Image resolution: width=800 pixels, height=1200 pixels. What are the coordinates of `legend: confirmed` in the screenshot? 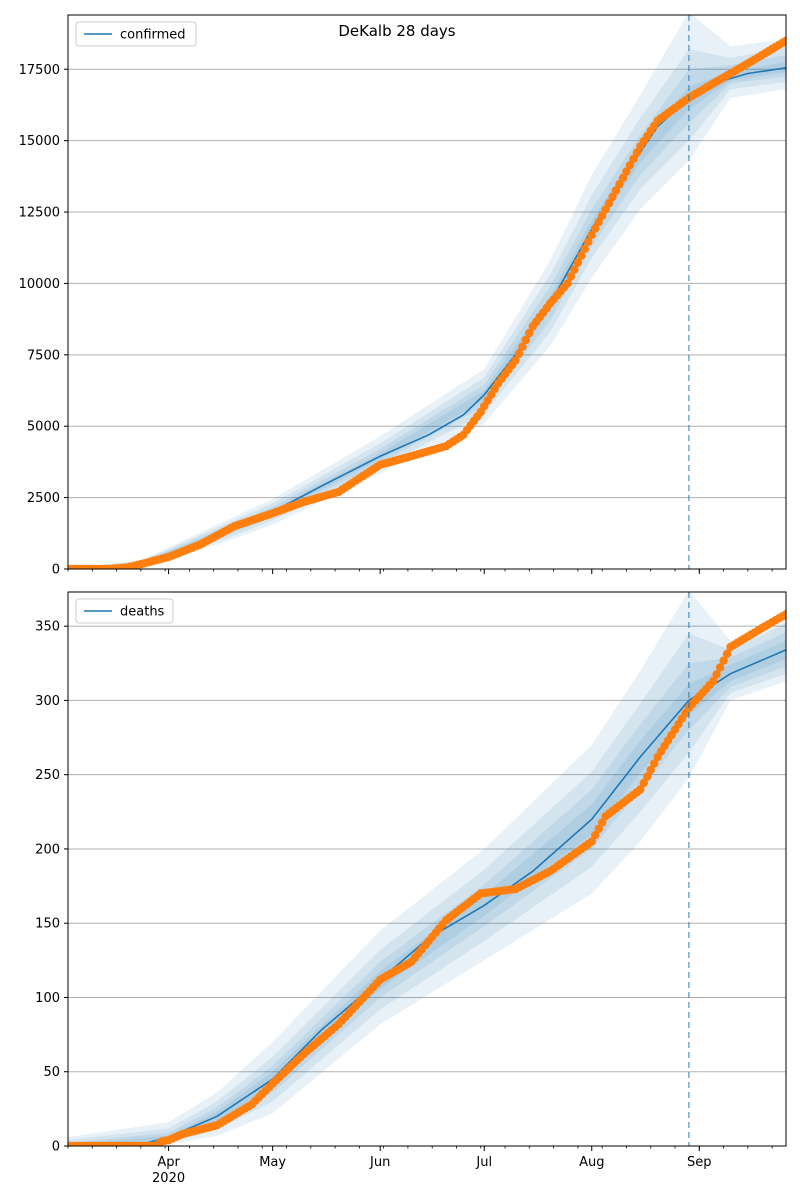 It's located at (136, 34).